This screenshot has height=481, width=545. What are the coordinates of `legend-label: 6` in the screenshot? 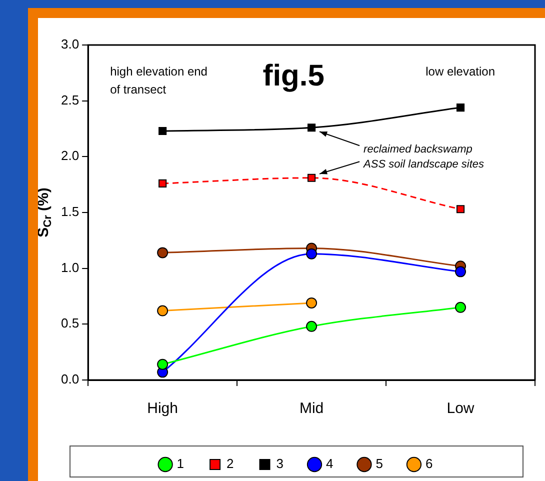 It's located at (429, 464).